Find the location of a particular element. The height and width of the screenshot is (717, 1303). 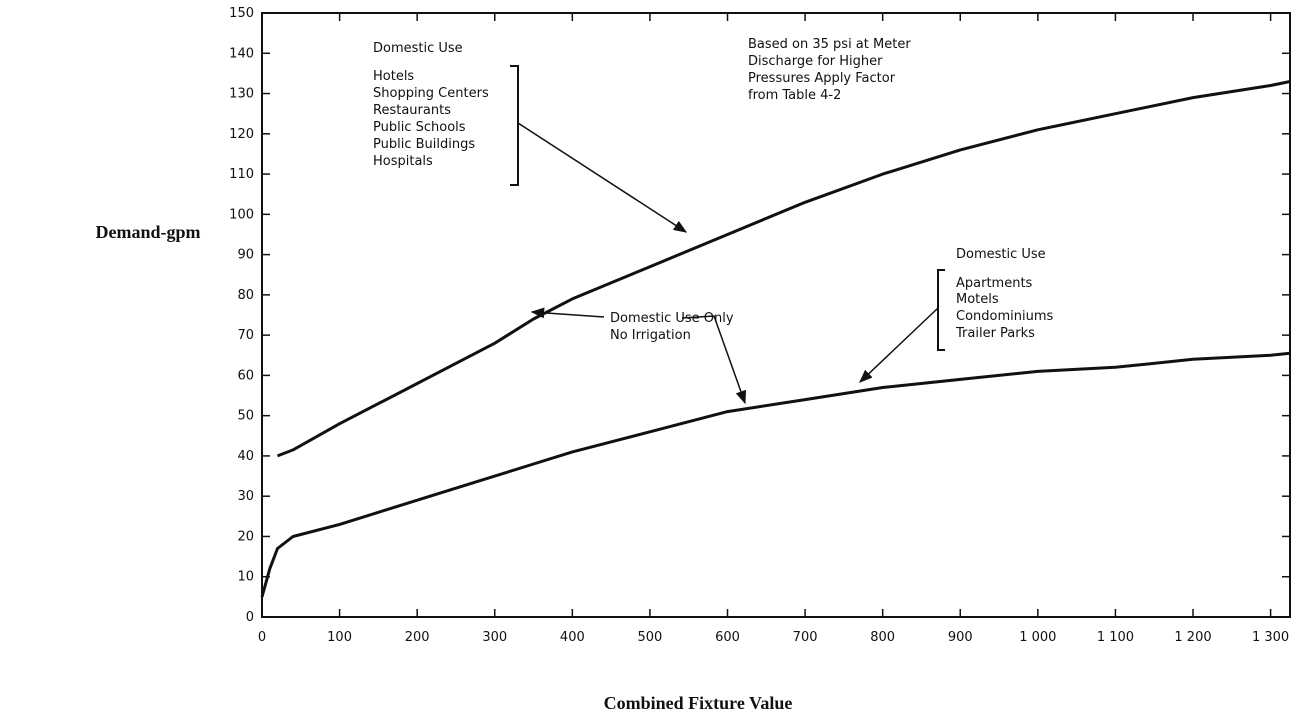

y-tick-label: 150 is located at coordinates (241, 13).